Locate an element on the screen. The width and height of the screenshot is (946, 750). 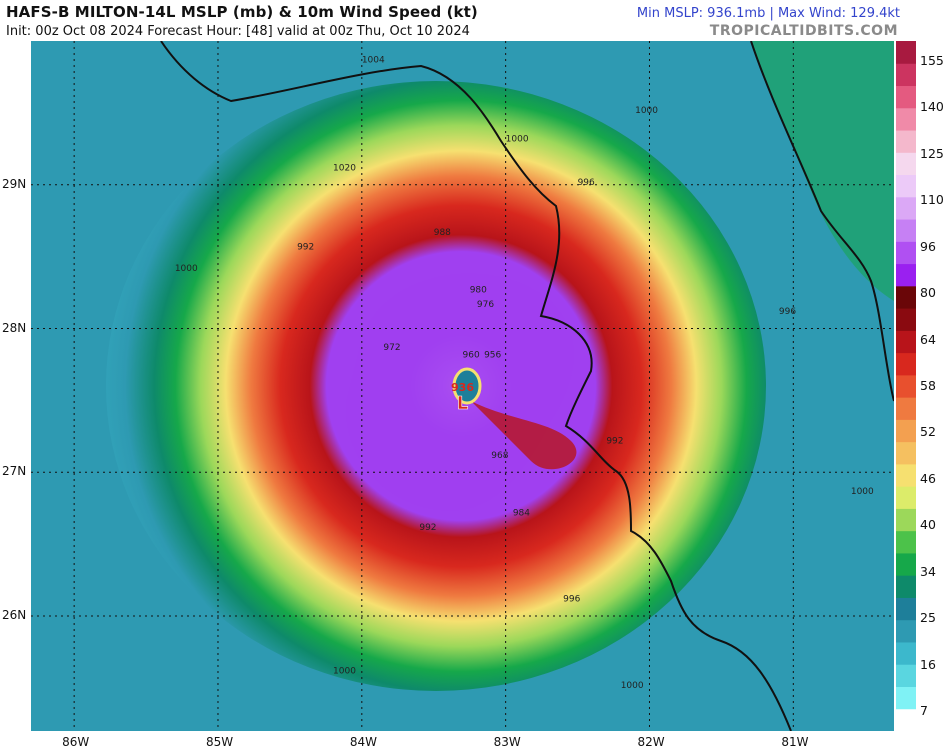
colorbar-label: 110 is located at coordinates (932, 200).